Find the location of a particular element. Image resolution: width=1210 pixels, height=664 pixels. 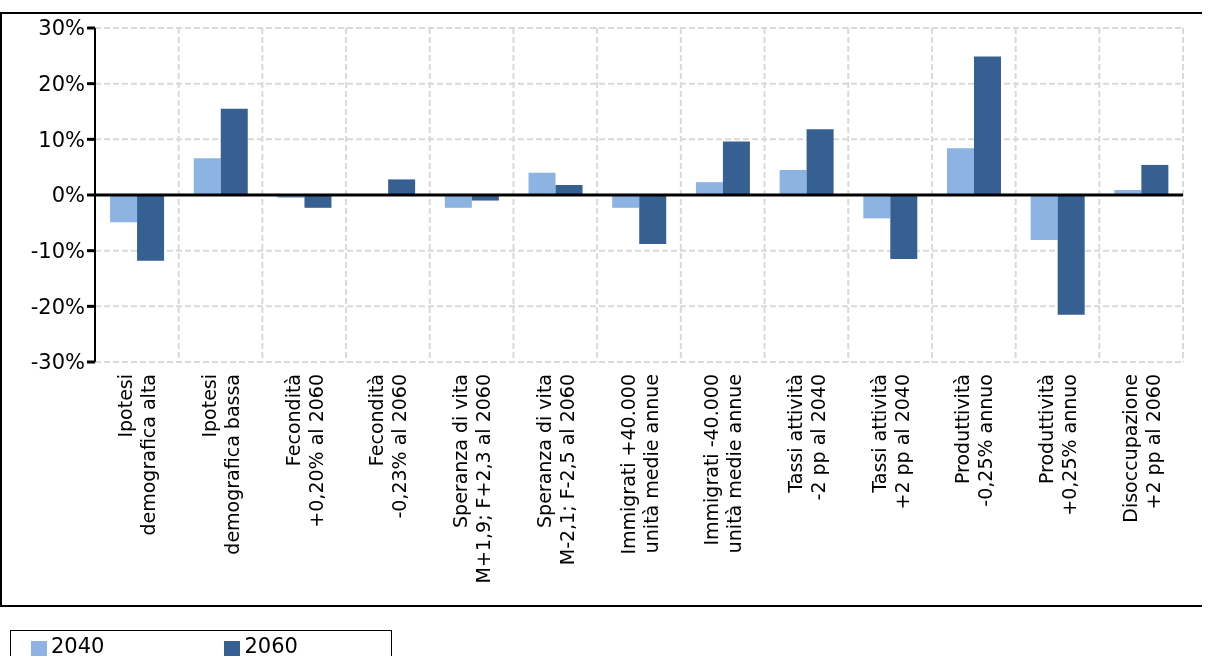

y-tick-label: 20% is located at coordinates (61, 84).